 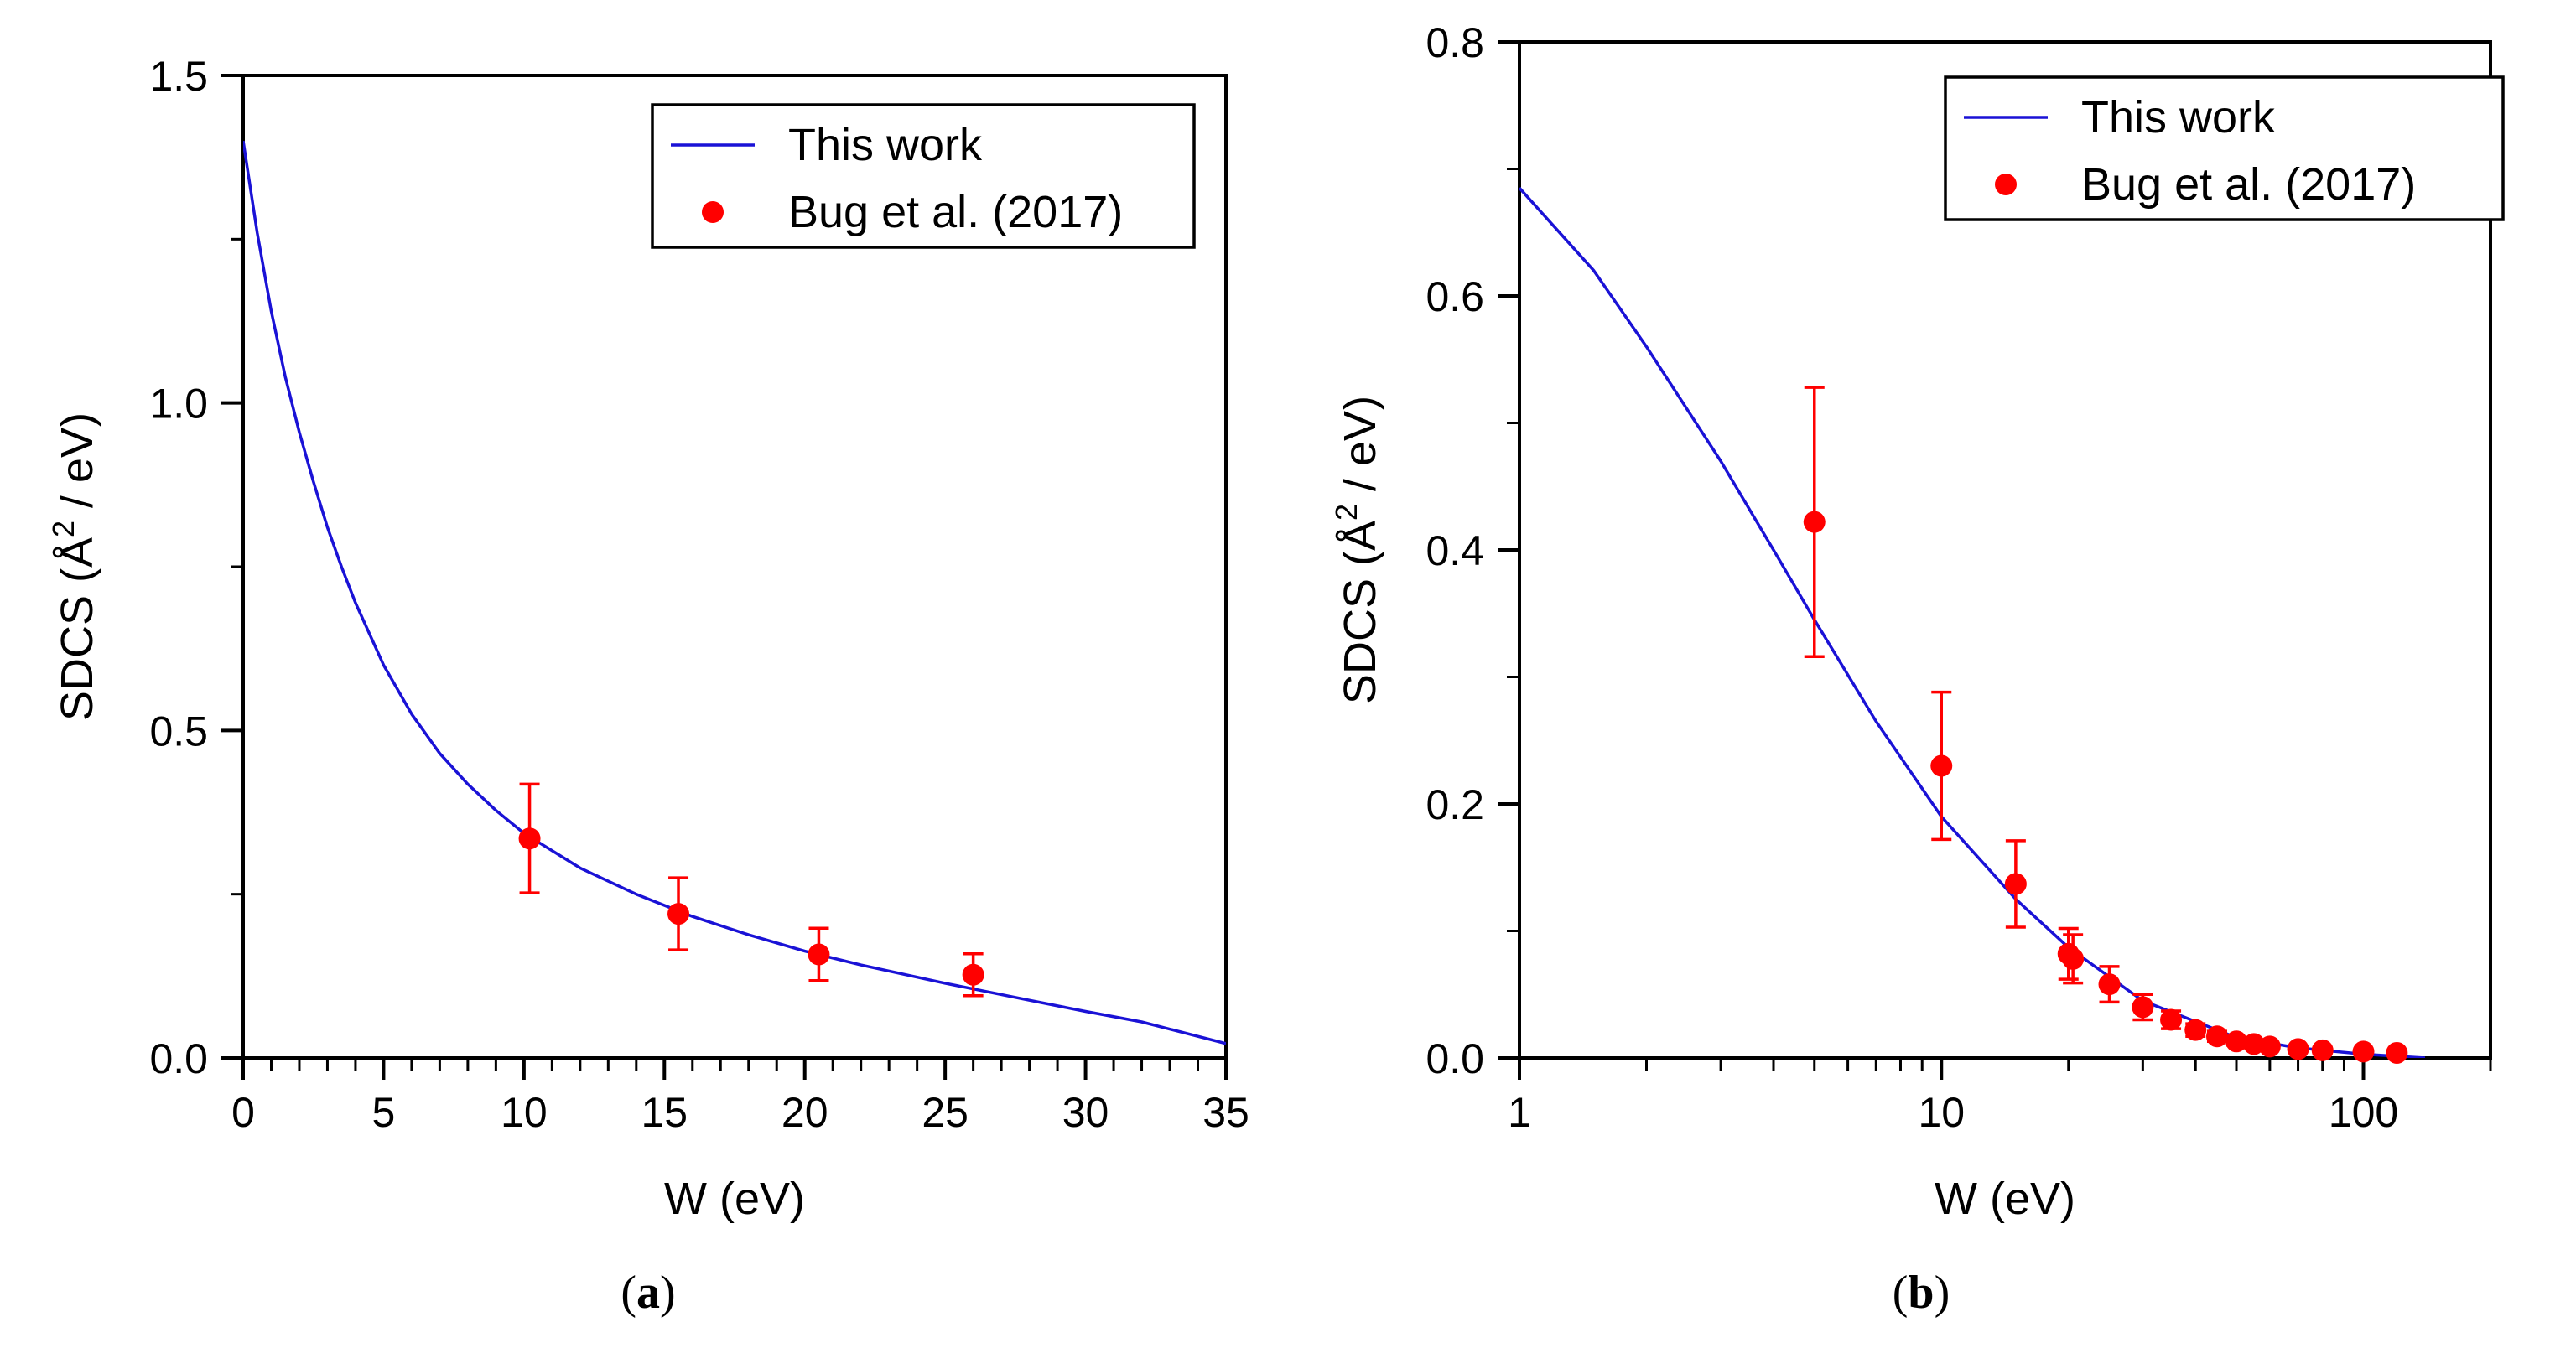 I want to click on y-tick-label: 1.0, so click(x=178, y=405).